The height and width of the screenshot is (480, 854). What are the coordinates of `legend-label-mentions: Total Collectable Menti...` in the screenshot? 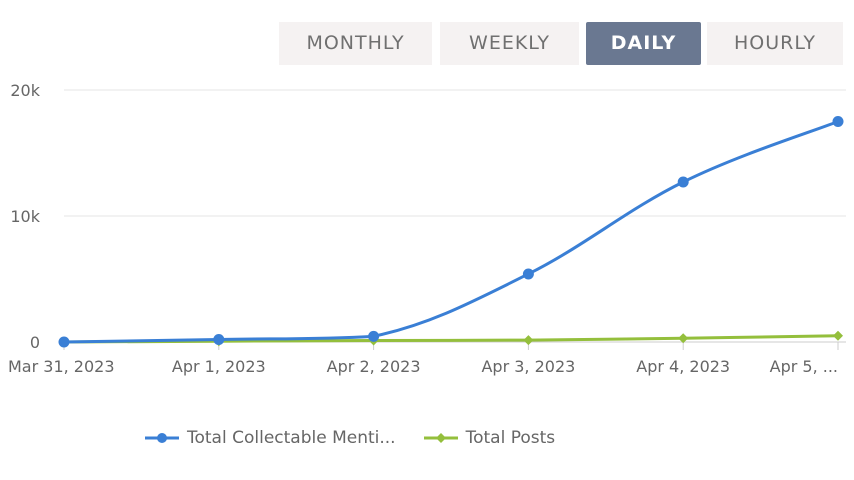 It's located at (291, 438).